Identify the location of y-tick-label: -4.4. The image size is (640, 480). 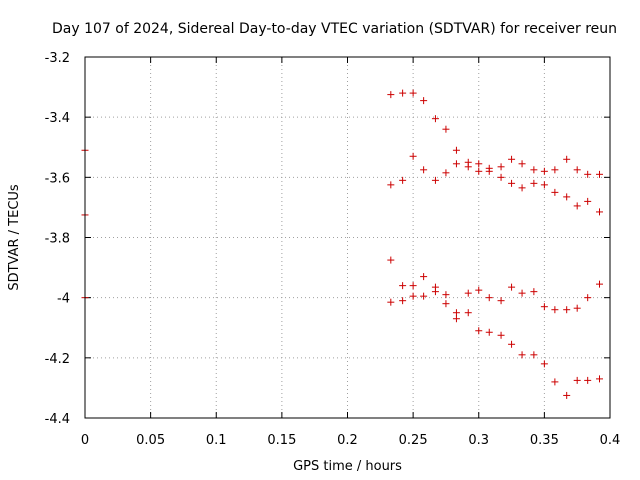
(57, 419).